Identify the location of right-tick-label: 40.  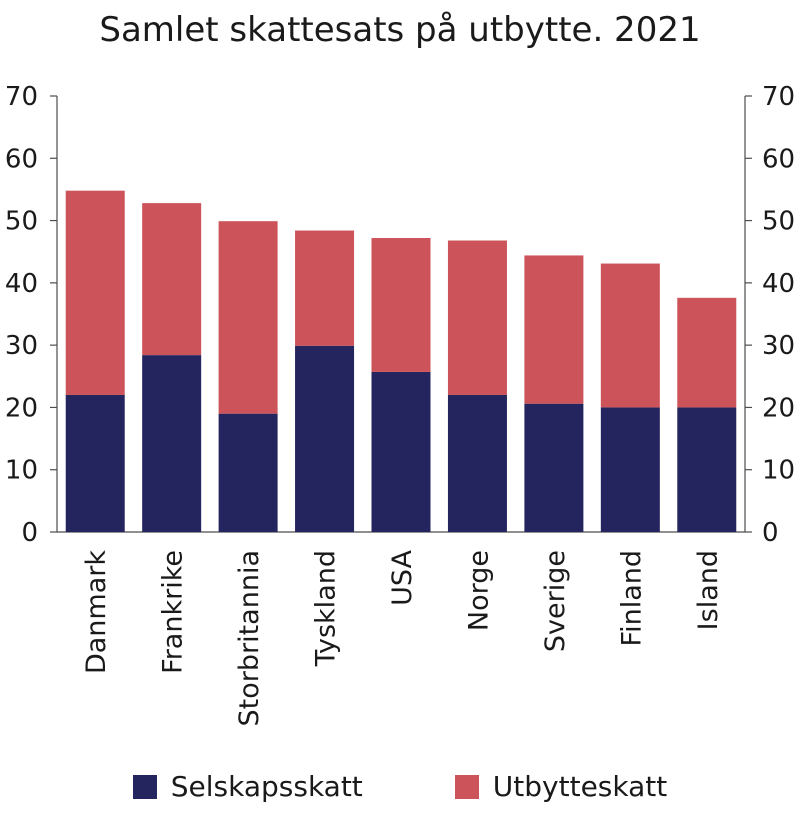
(778, 284).